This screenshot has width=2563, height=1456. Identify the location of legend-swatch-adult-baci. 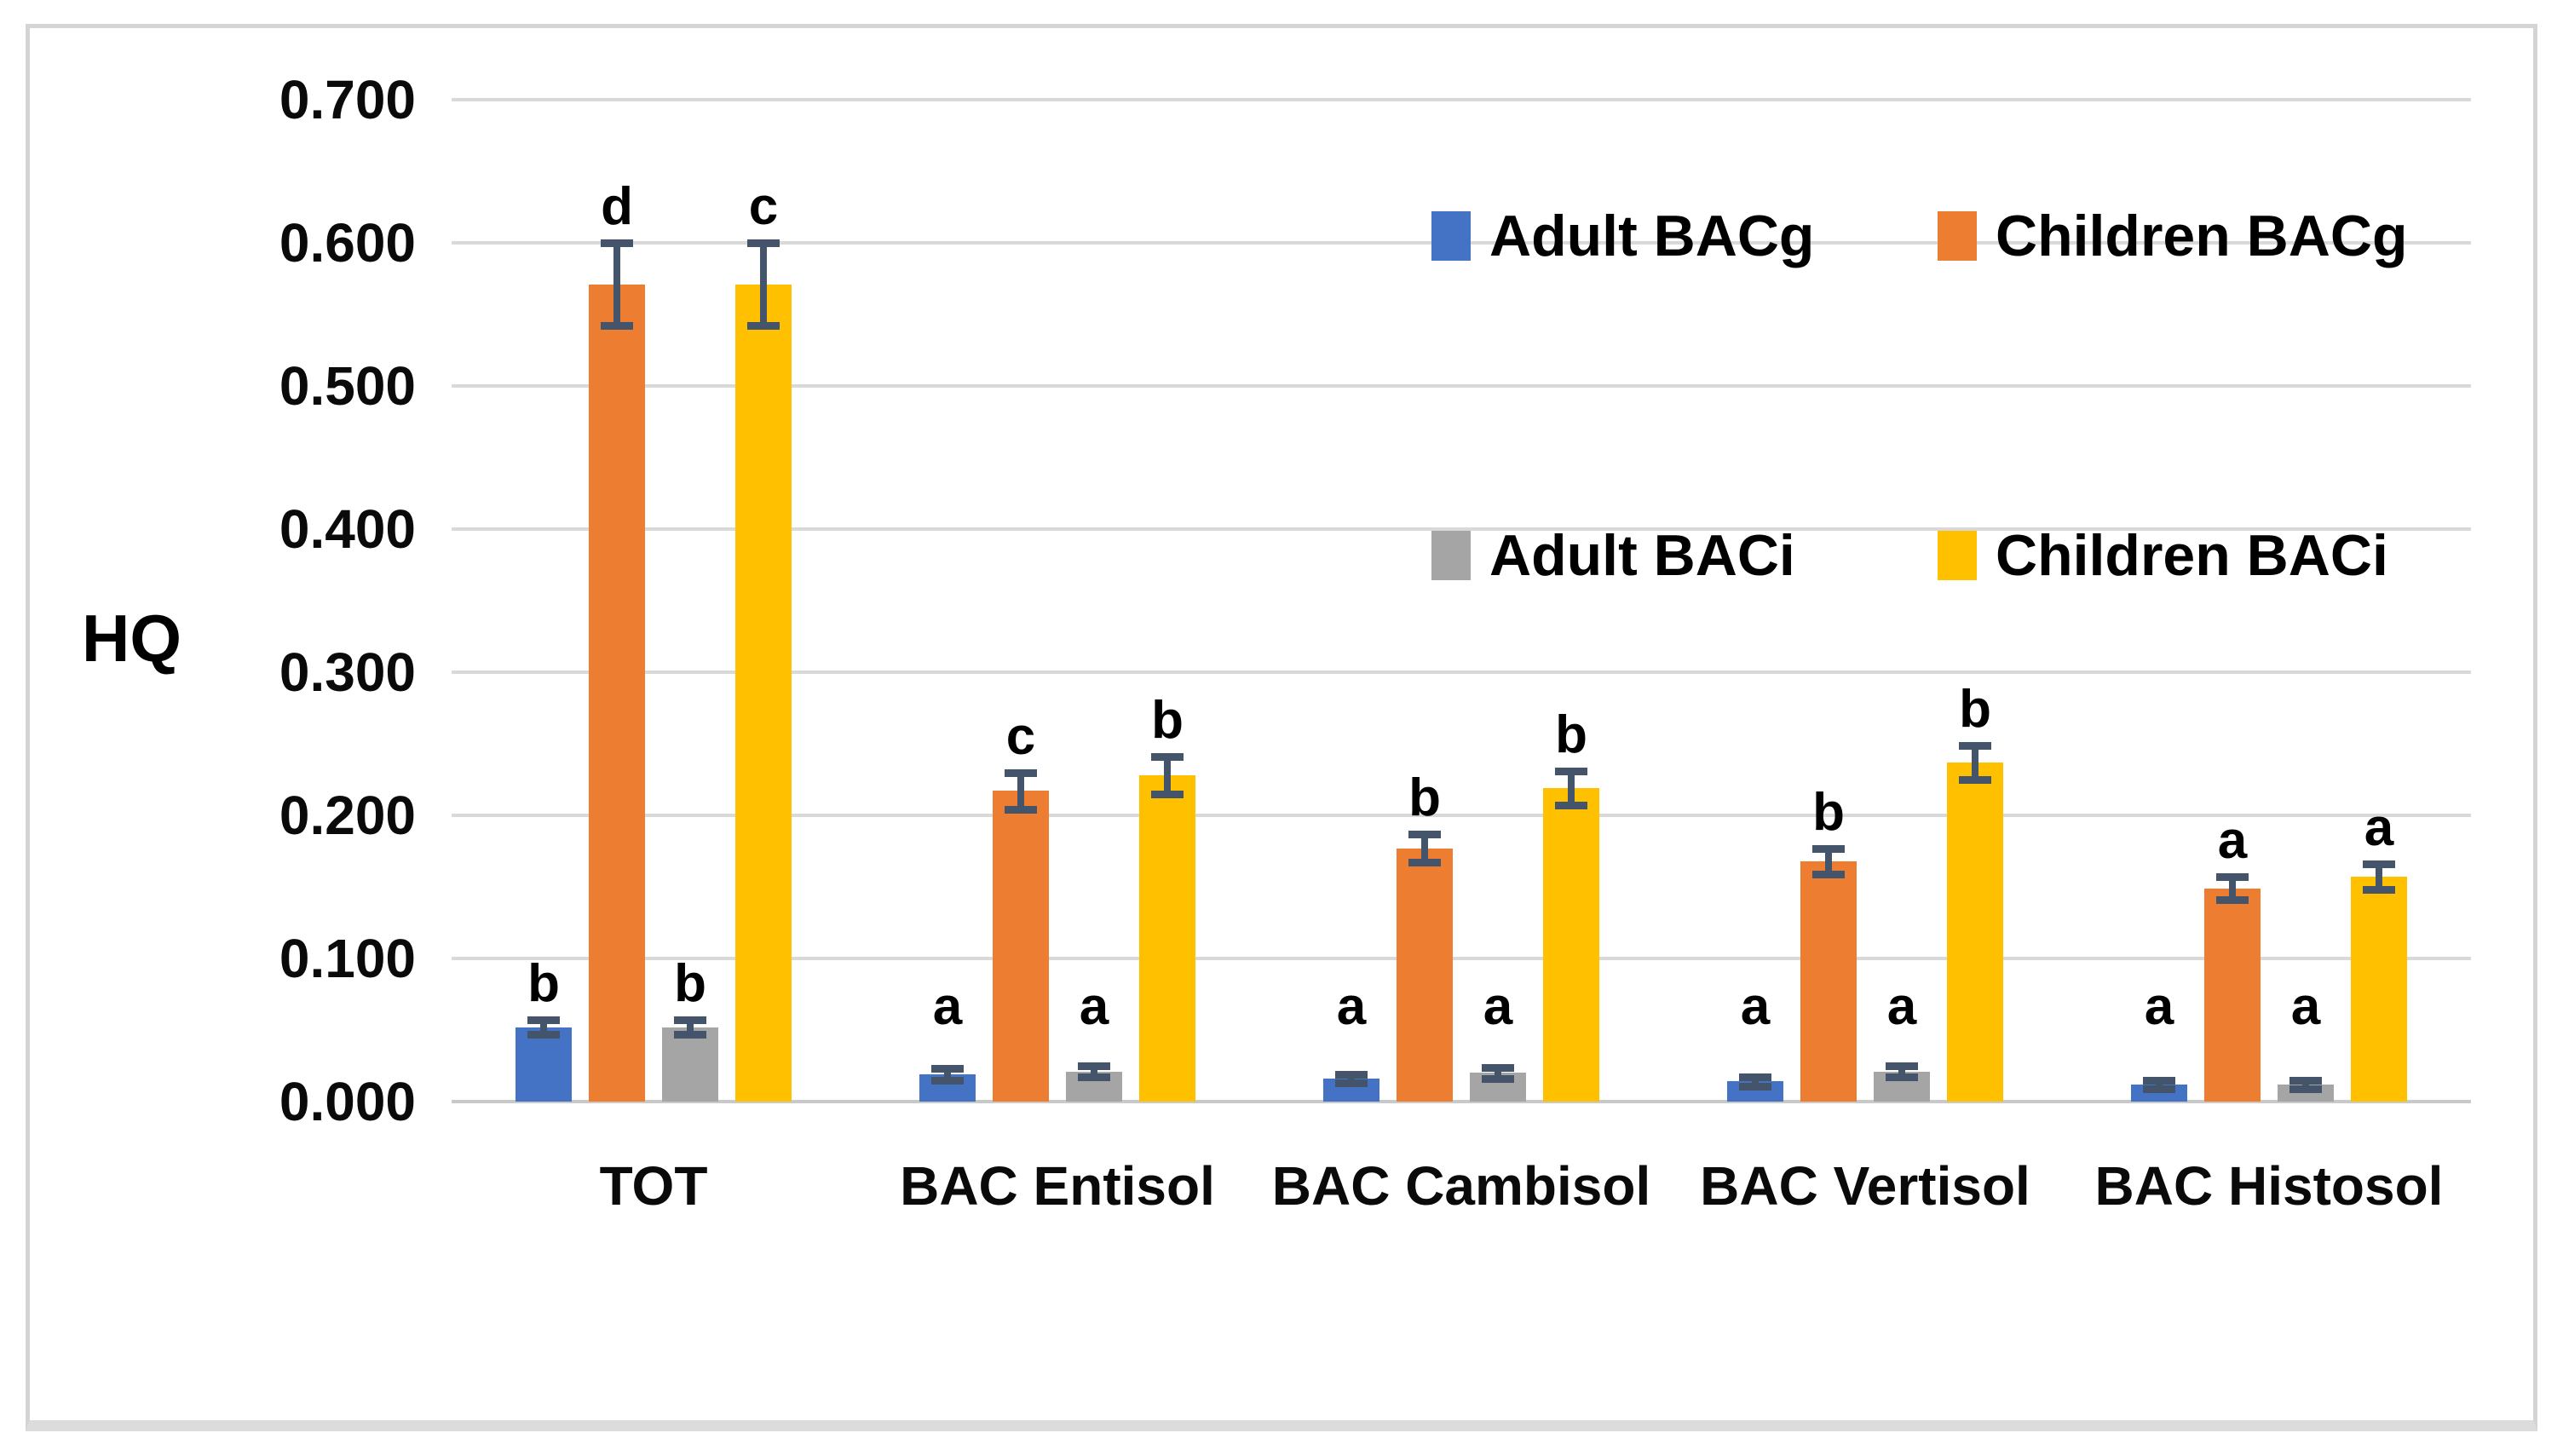
(1451, 556).